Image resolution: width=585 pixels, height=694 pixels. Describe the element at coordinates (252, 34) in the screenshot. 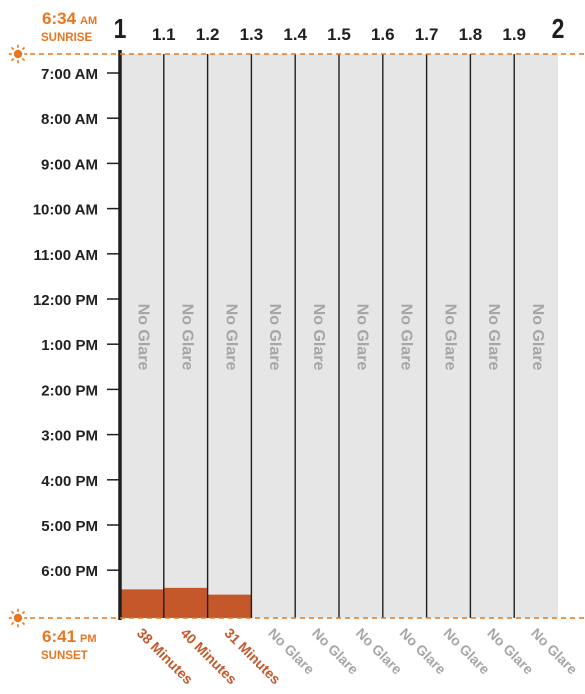

I see `column-label: 1.3` at that location.